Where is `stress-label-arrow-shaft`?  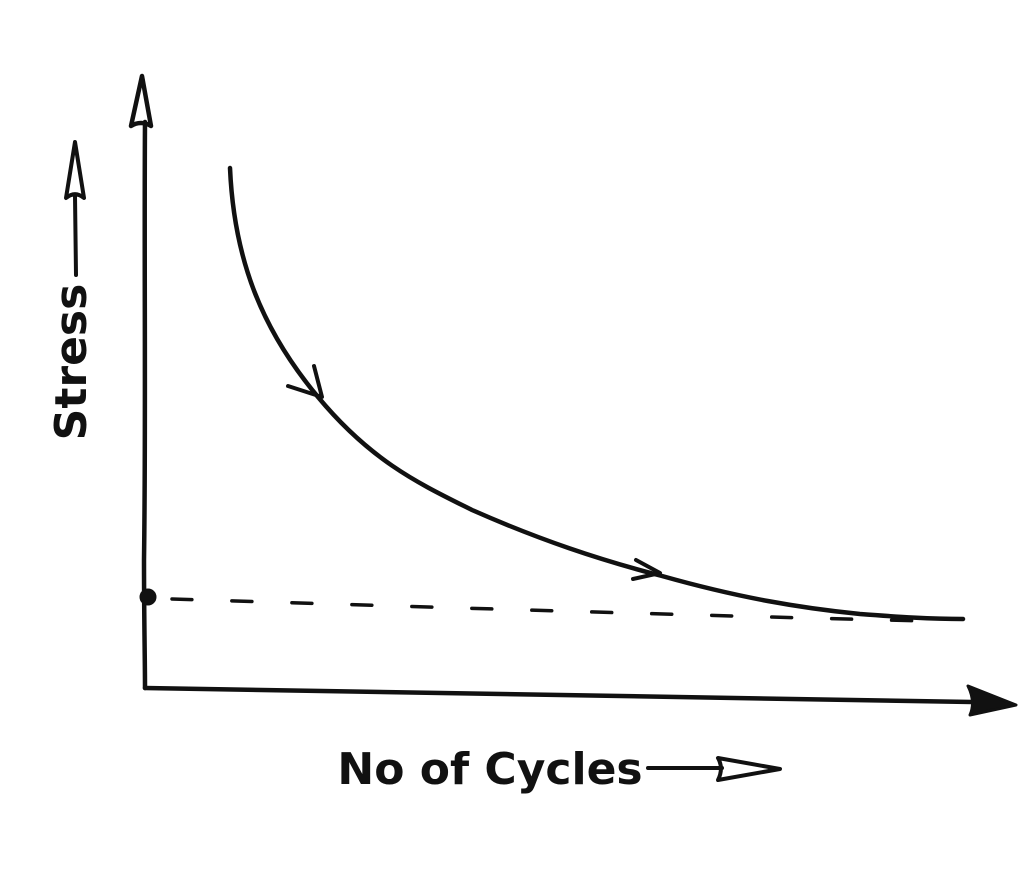 stress-label-arrow-shaft is located at coordinates (75, 235).